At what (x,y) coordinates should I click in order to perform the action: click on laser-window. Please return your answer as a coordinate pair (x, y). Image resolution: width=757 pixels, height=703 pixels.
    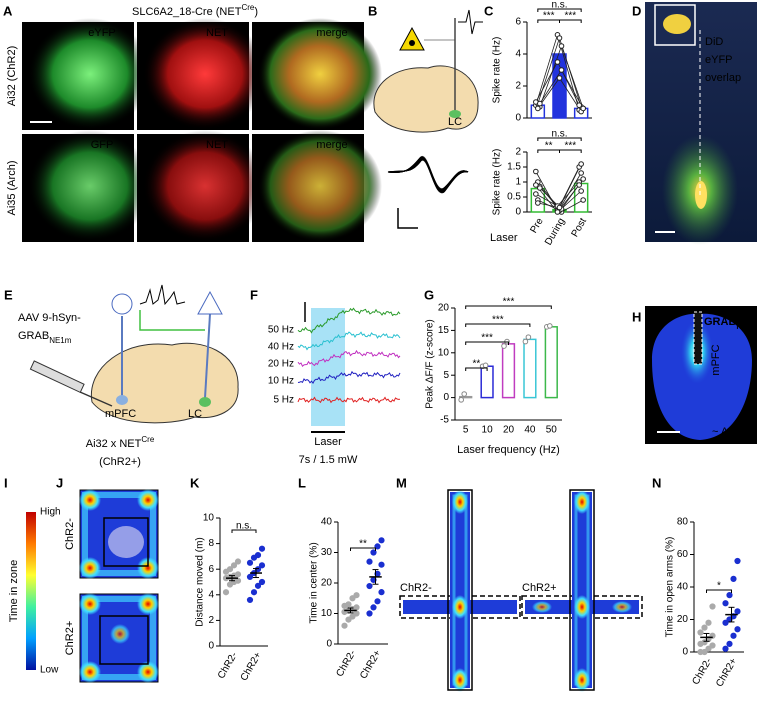
    Looking at the image, I should click on (328, 367).